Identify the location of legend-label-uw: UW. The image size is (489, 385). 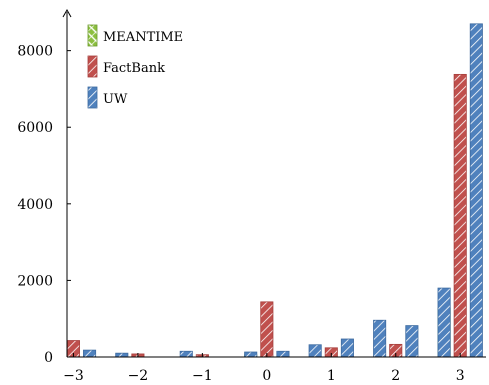
(115, 99).